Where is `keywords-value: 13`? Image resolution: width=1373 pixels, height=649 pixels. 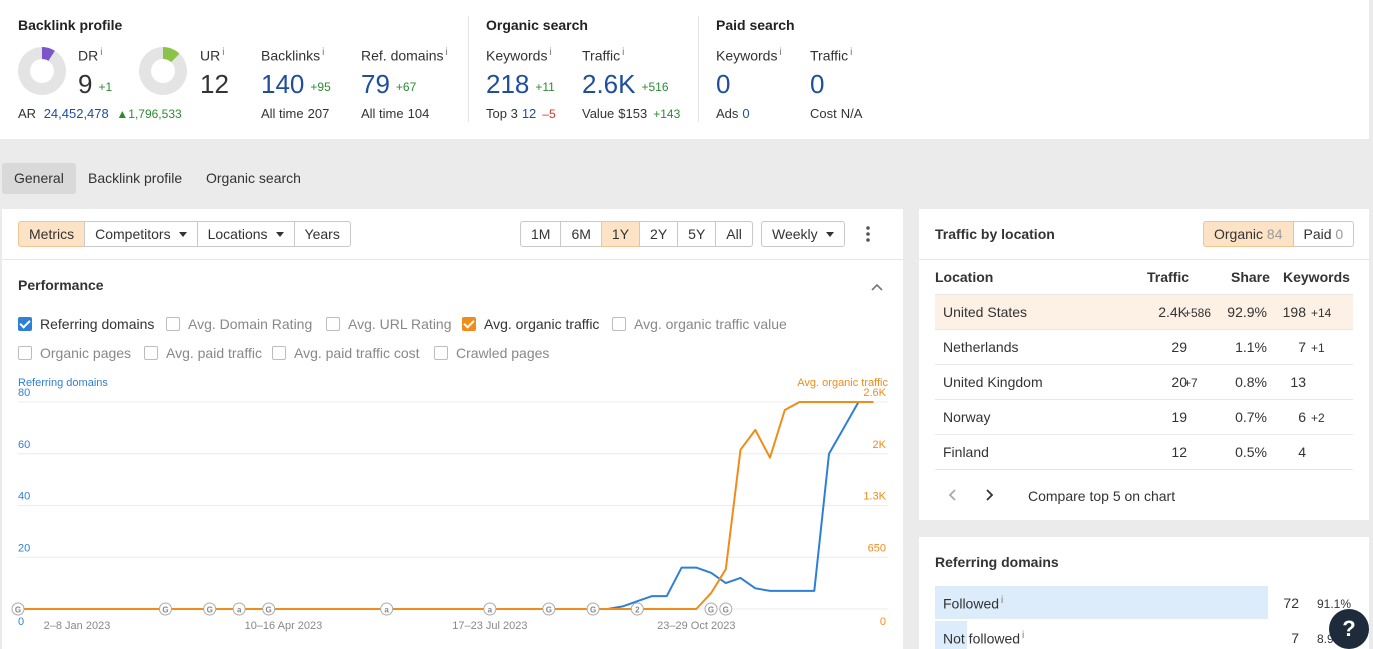 keywords-value: 13 is located at coordinates (1298, 382).